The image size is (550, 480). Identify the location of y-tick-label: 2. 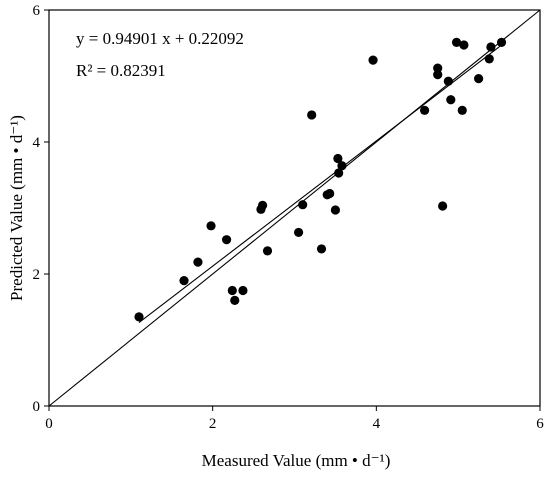
(37, 275).